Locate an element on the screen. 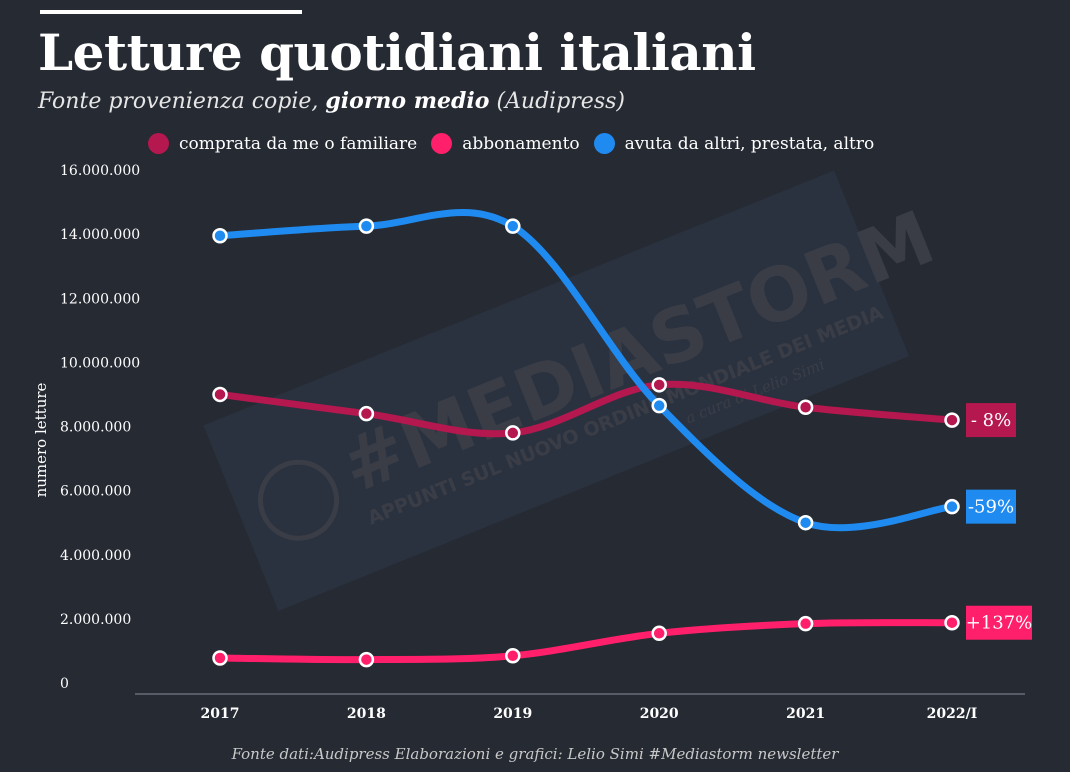  y-tick-label: 8.000.000 is located at coordinates (95, 428).